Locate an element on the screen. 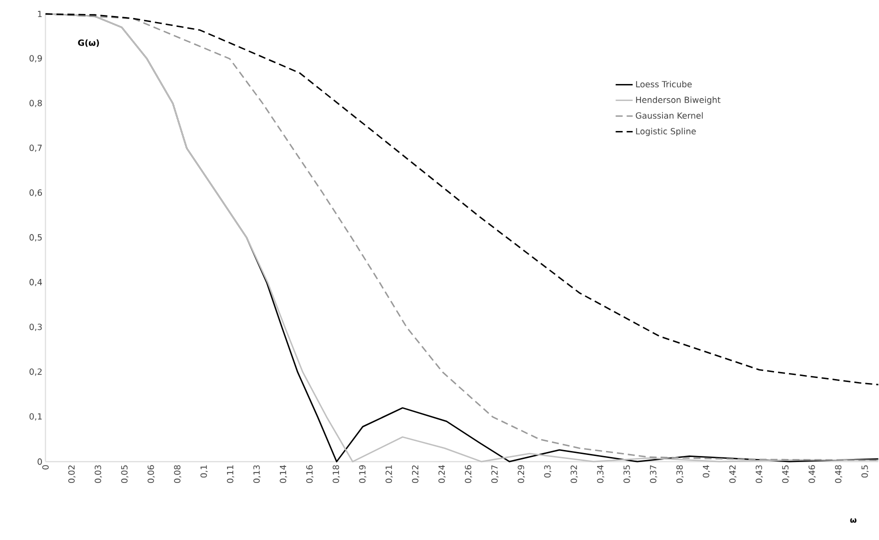 This screenshot has height=540, width=879. x-tick-label: 0,43 is located at coordinates (759, 475).